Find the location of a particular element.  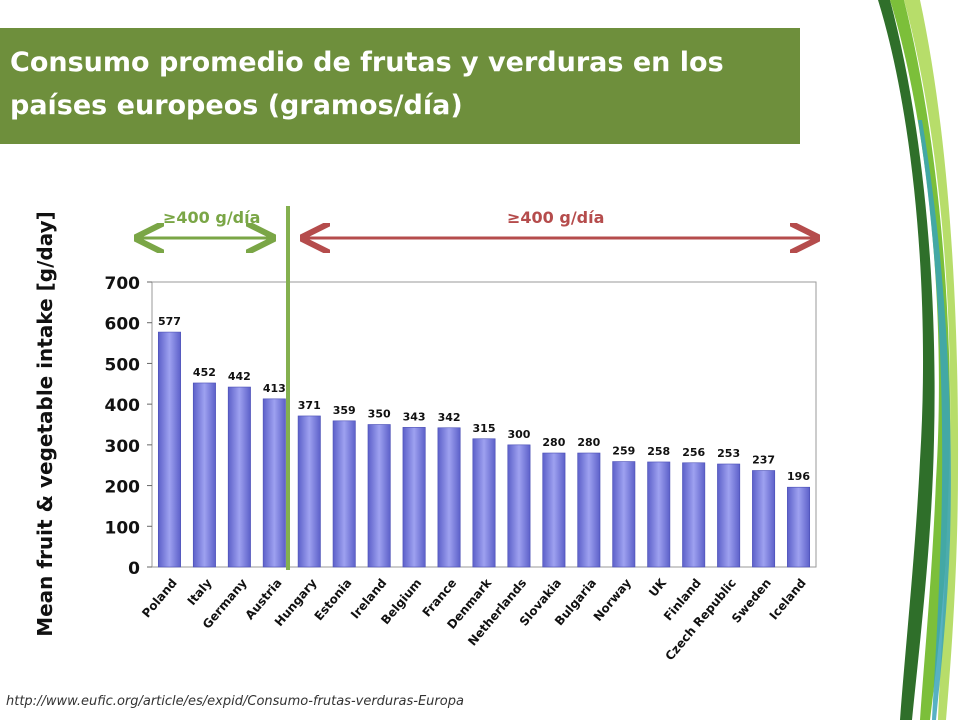

bar-bulgaria is located at coordinates (589, 510).